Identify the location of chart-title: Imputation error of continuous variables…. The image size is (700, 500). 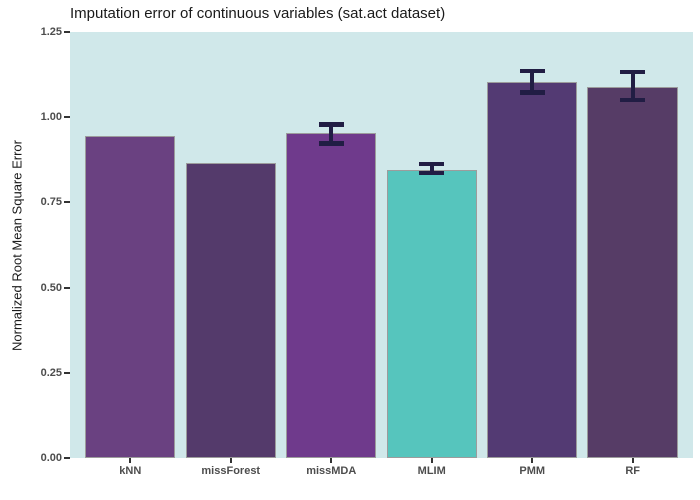
(258, 13).